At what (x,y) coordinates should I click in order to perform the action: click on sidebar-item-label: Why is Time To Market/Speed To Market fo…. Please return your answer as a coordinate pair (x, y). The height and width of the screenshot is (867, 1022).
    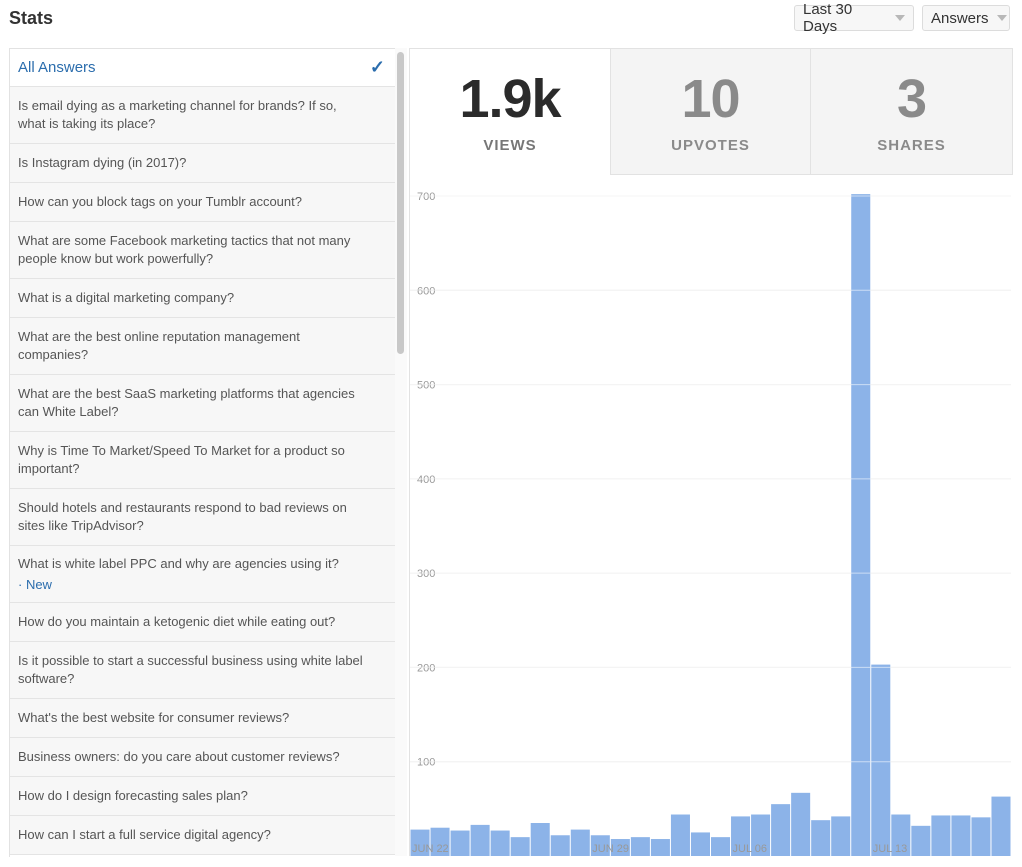
    Looking at the image, I should click on (181, 459).